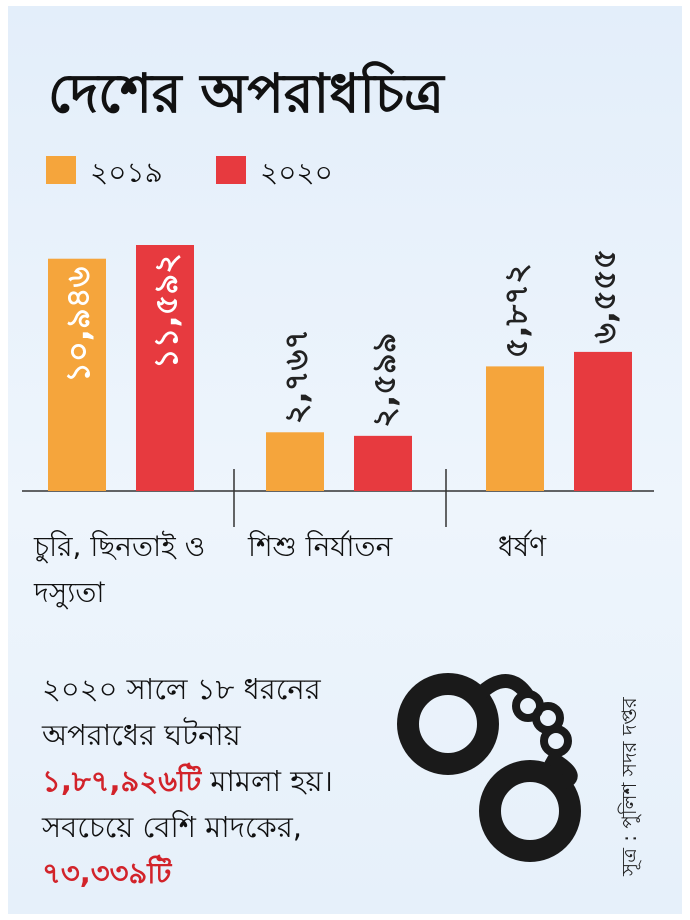 This screenshot has height=920, width=690. What do you see at coordinates (107, 873) in the screenshot?
I see `highlight-text: ৭৩,৩৩৯টি` at bounding box center [107, 873].